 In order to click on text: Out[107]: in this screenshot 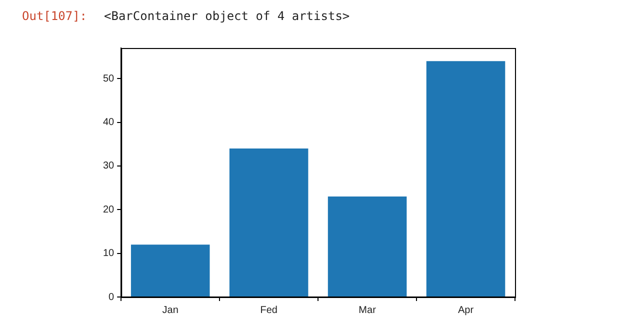, I will do `click(55, 16)`.